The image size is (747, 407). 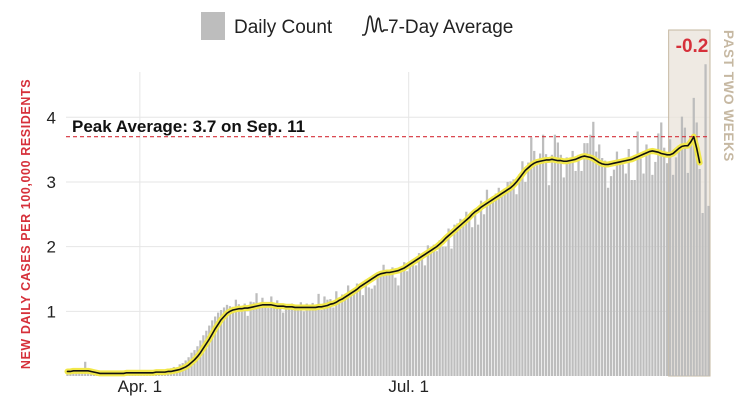 What do you see at coordinates (51, 247) in the screenshot?
I see `y-tick-label: 2` at bounding box center [51, 247].